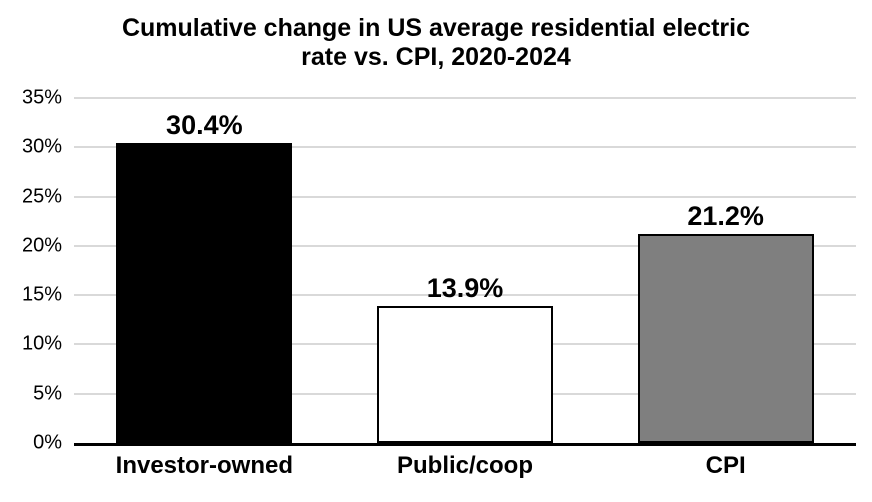 This screenshot has width=872, height=502. Describe the element at coordinates (465, 358) in the screenshot. I see `bar-public-coop: 13.9%` at that location.